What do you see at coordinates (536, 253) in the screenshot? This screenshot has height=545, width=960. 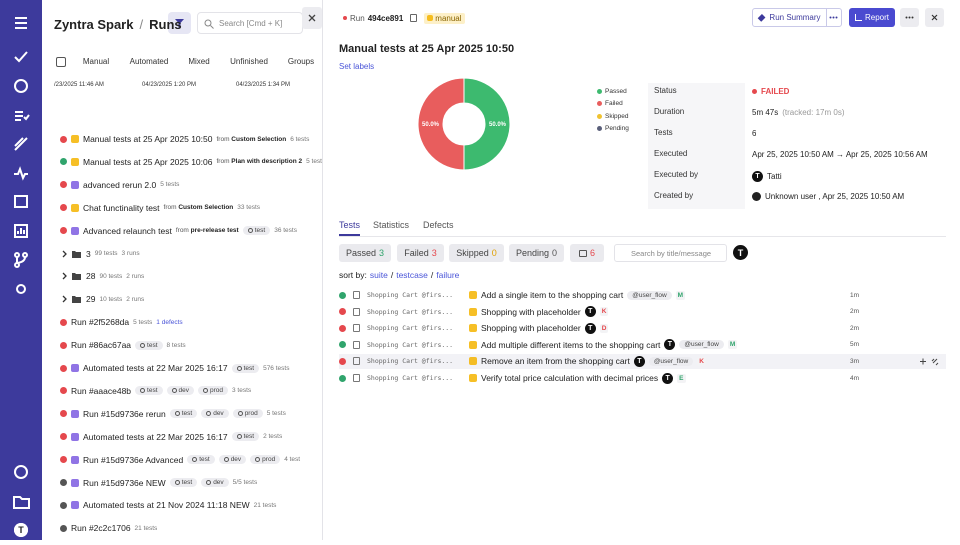 I see `filter-chip: Pending 0` at bounding box center [536, 253].